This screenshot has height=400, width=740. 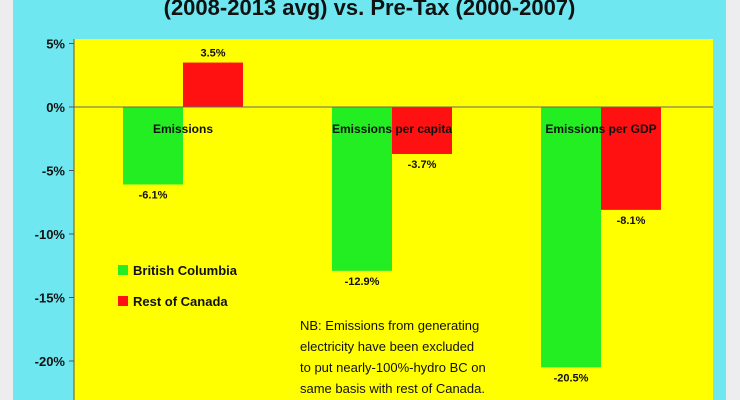 What do you see at coordinates (212, 54) in the screenshot?
I see `data-label: 3.5%` at bounding box center [212, 54].